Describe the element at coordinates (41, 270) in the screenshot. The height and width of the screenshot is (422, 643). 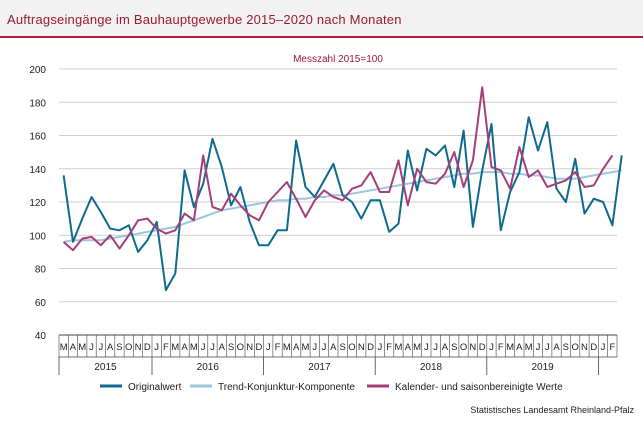
I see `y-tick-label: 80` at that location.